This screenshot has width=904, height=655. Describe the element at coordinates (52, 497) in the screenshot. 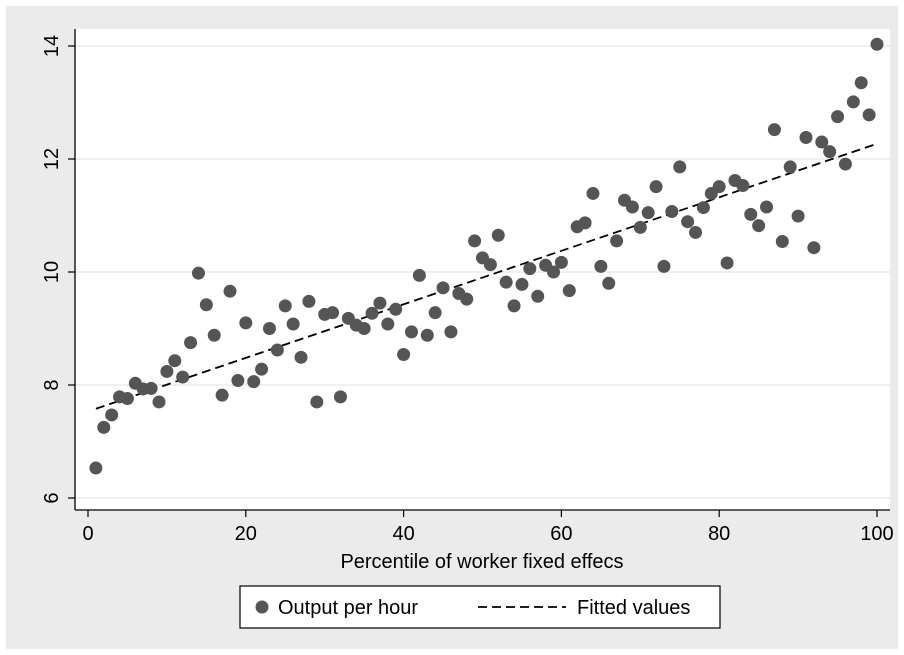

I see `y-tick-label: 6` at that location.